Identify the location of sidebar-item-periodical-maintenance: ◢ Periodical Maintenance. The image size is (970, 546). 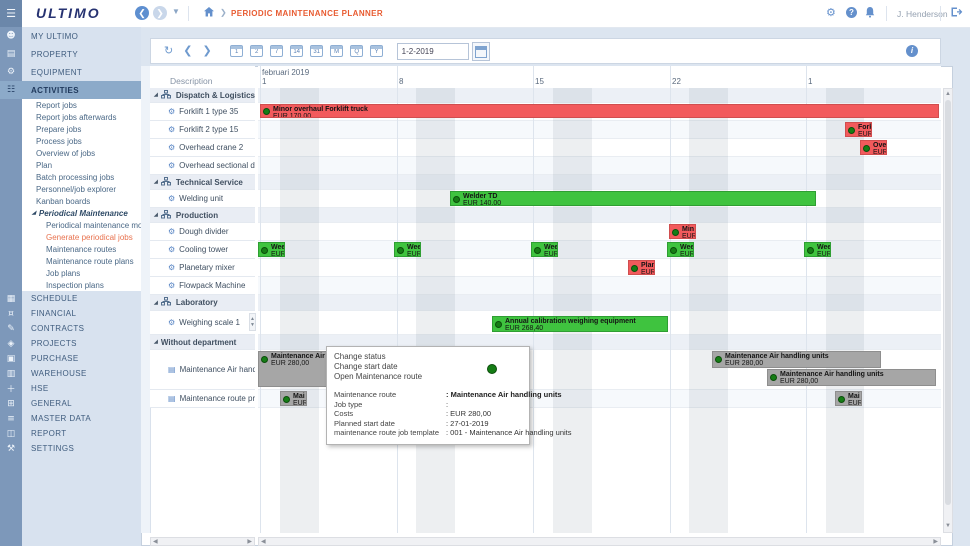
(70, 213).